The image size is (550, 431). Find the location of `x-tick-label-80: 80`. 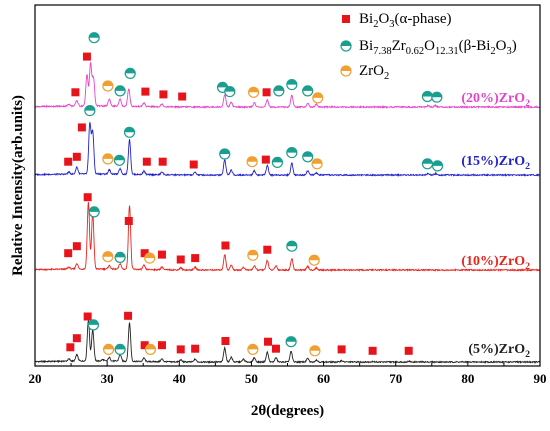

x-tick-label-80: 80 is located at coordinates (467, 378).